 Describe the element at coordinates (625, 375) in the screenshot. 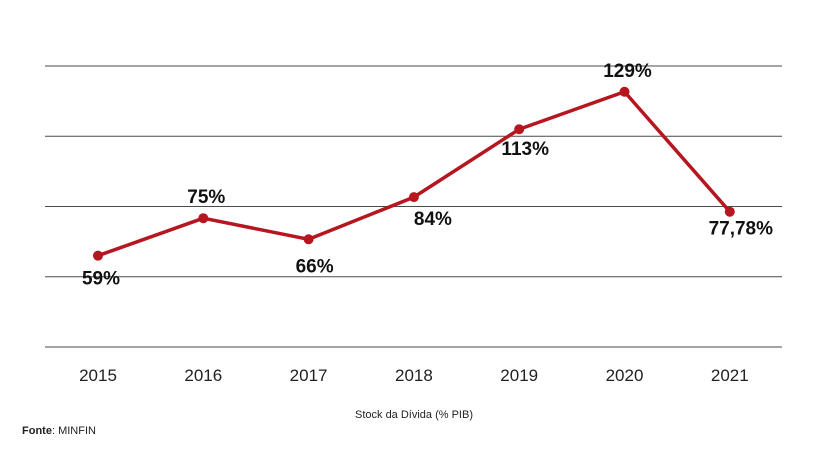

I see `x-tick-2020: 2020` at that location.